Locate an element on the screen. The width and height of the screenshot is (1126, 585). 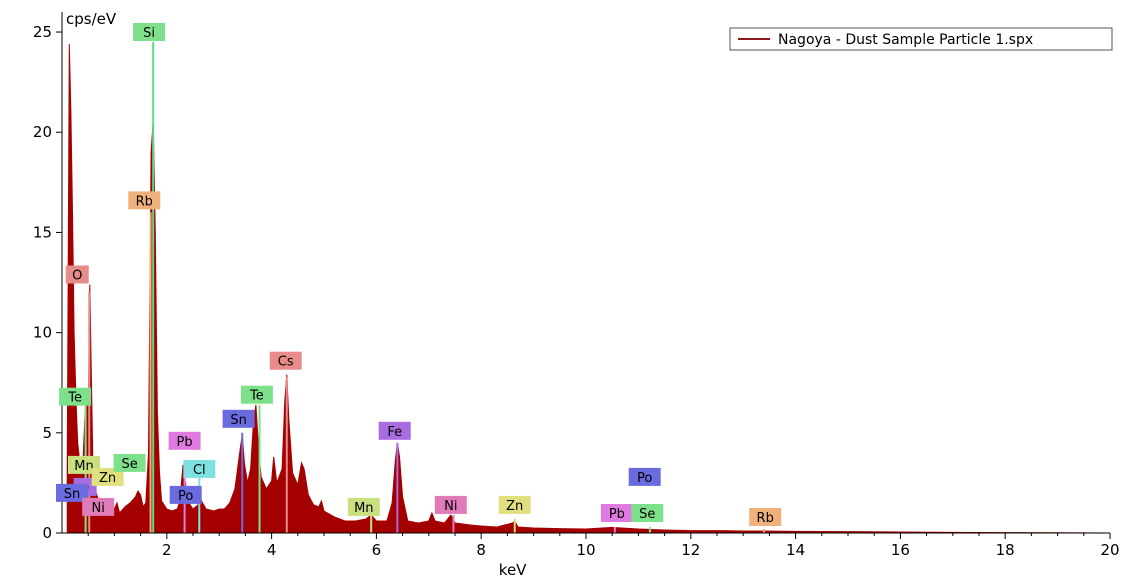
x-tick-label: 16 is located at coordinates (900, 550).